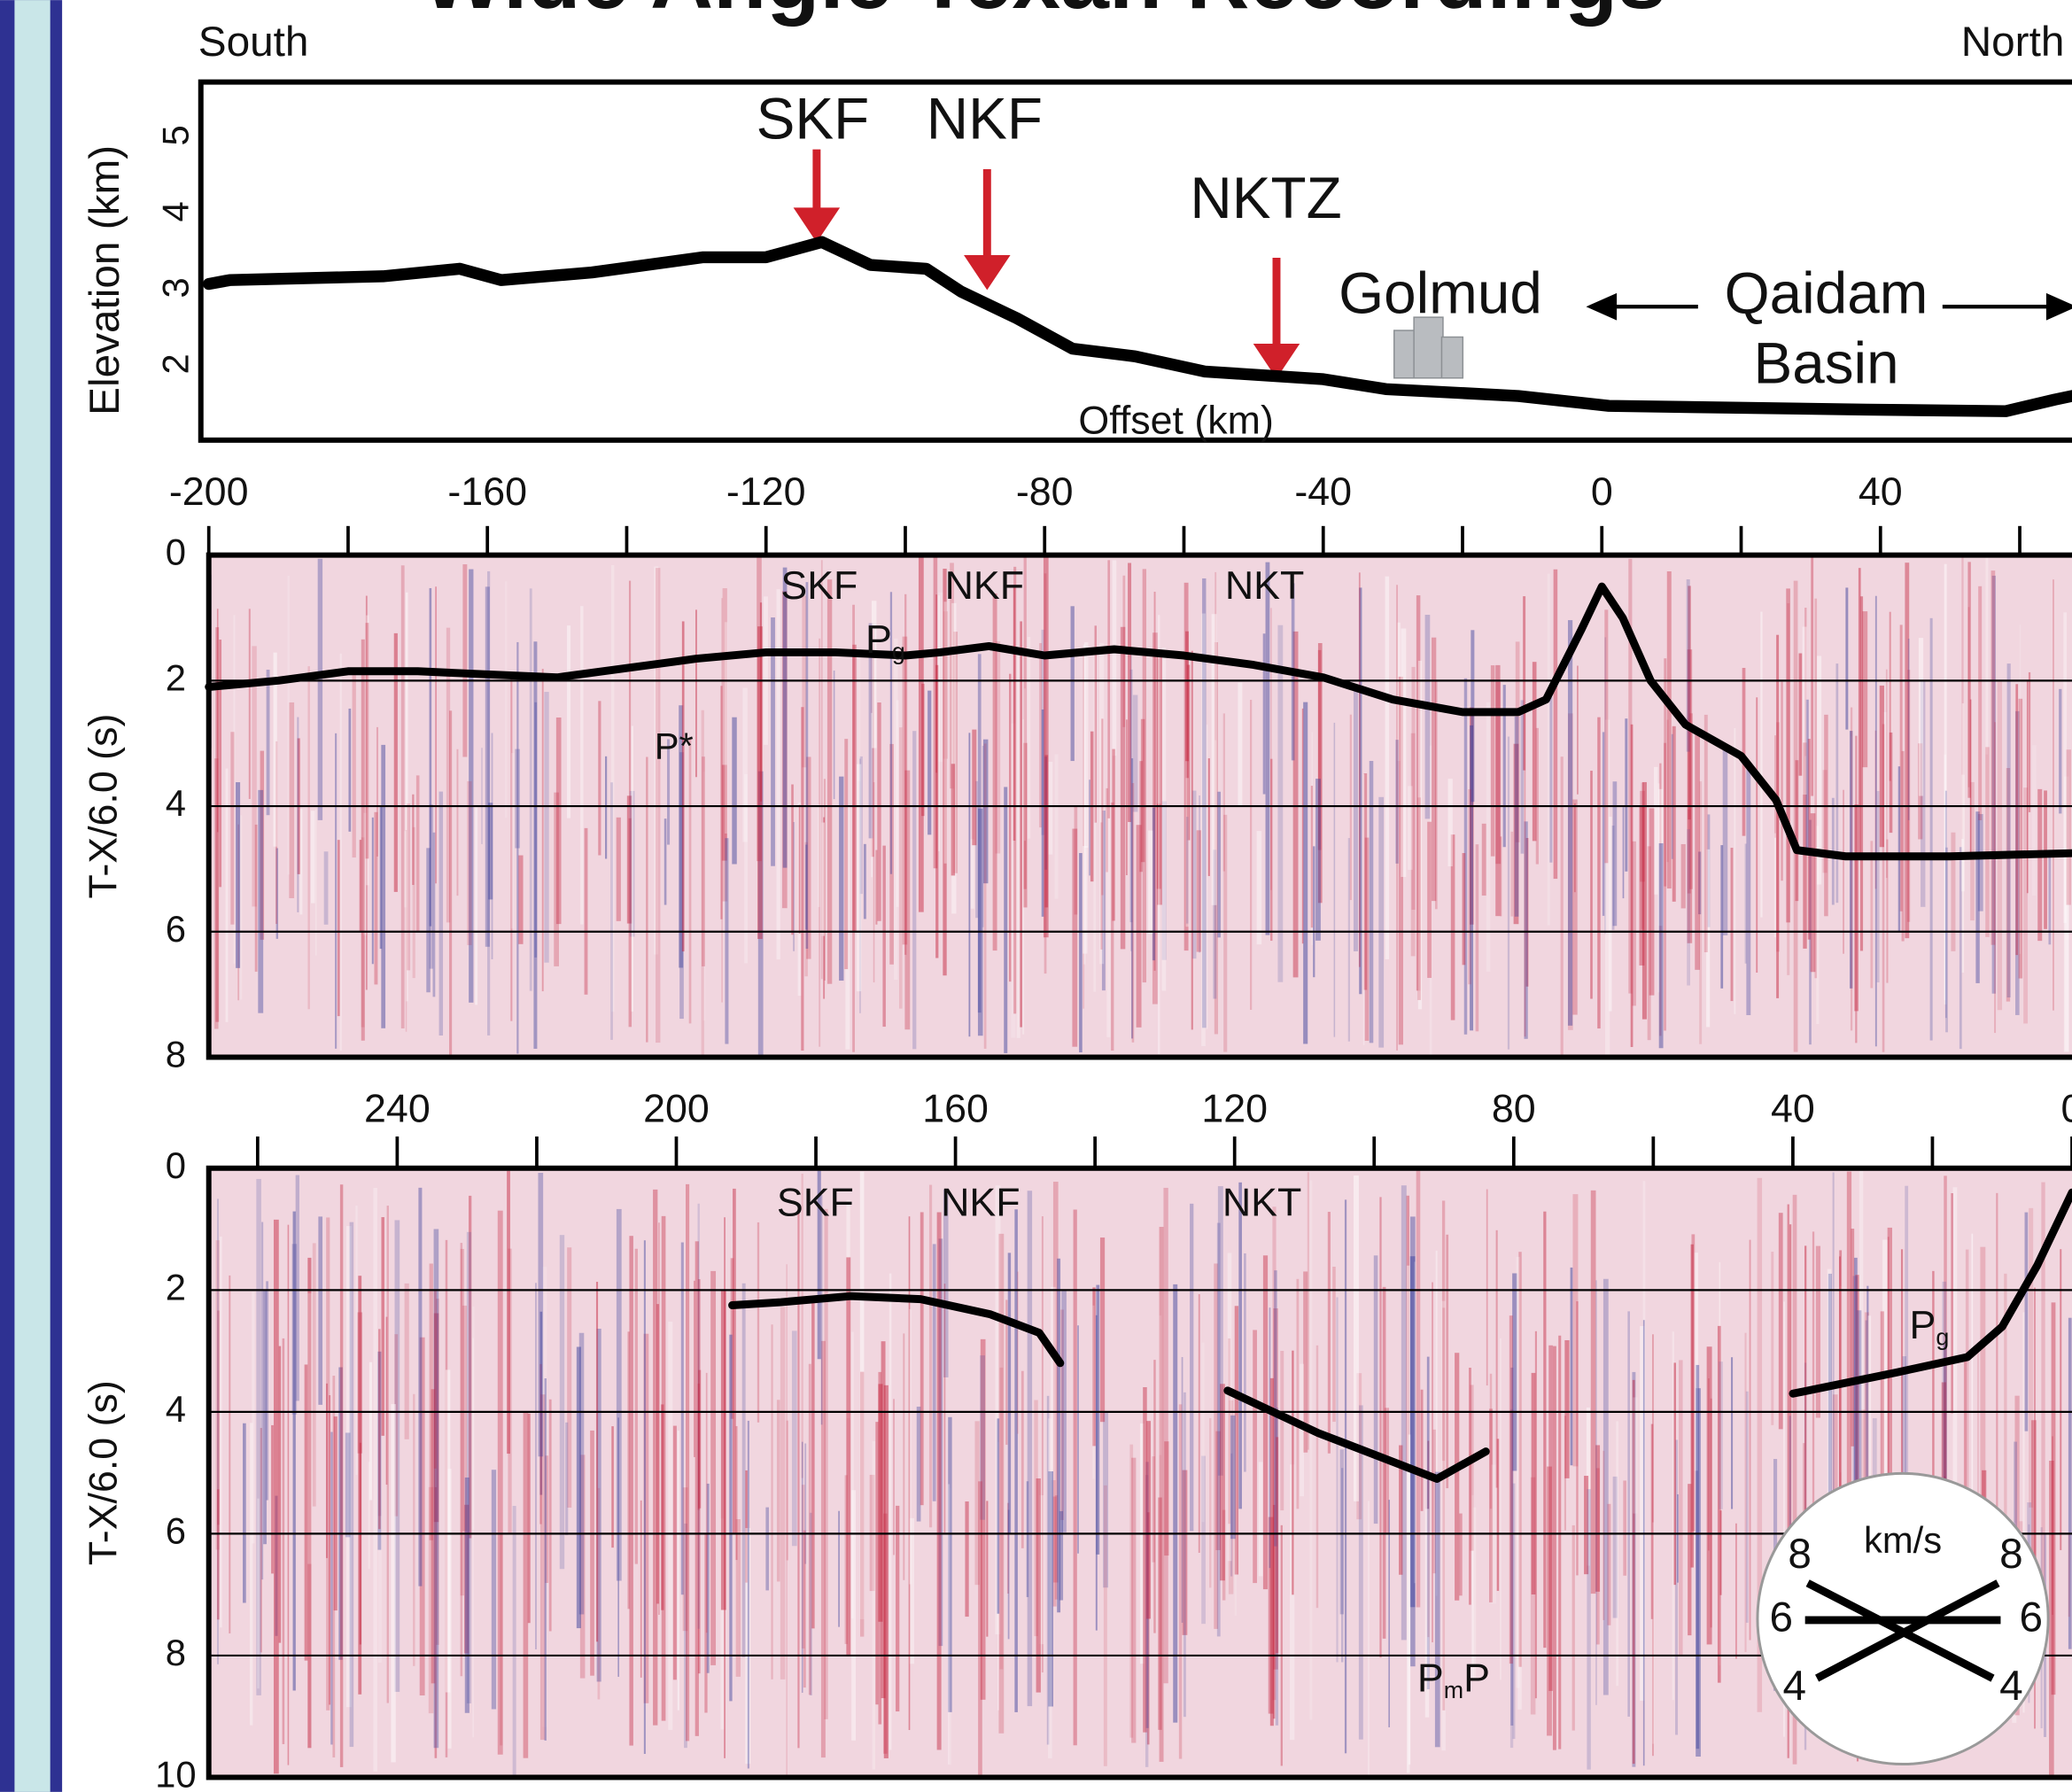 This screenshot has width=2072, height=1792. Describe the element at coordinates (176, 1286) in the screenshot. I see `y-tick-label: 2` at that location.